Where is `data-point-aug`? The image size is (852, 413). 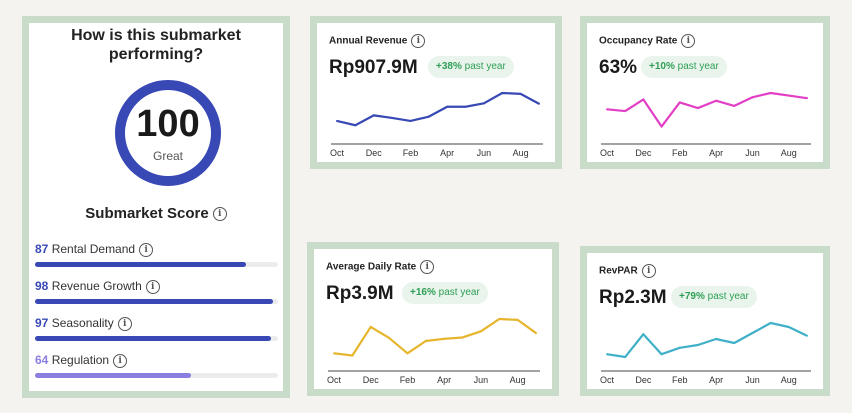
data-point-aug is located at coordinates (788, 327).